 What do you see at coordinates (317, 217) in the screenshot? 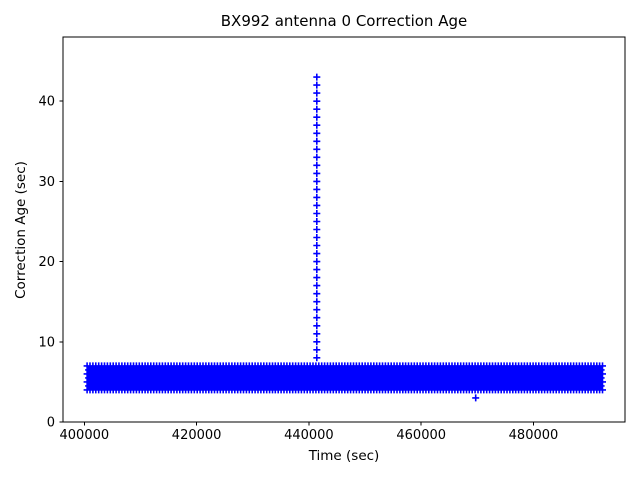
I see `correction-outage-spike` at bounding box center [317, 217].